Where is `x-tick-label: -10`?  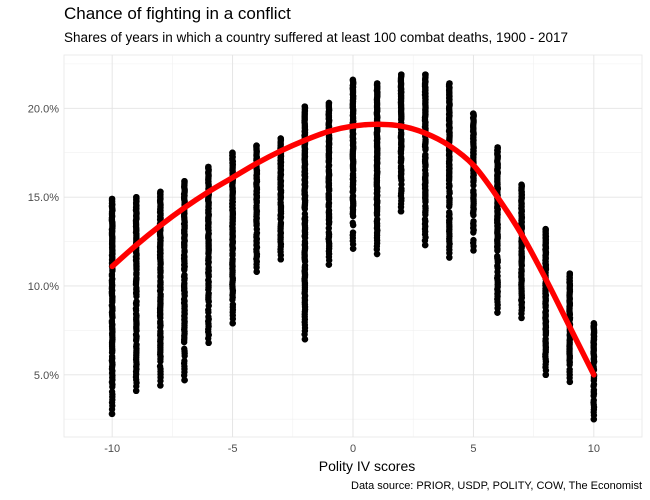
x-tick-label: -10 is located at coordinates (112, 449).